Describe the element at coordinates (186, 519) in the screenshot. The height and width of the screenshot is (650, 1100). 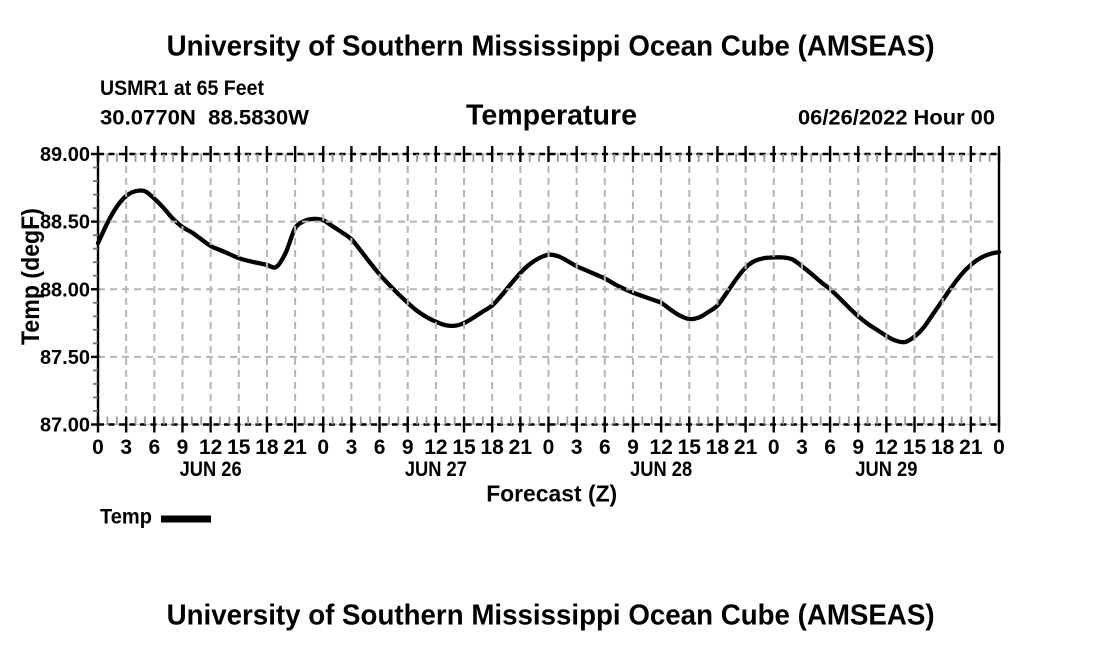
I see `legend-line-swatch` at that location.